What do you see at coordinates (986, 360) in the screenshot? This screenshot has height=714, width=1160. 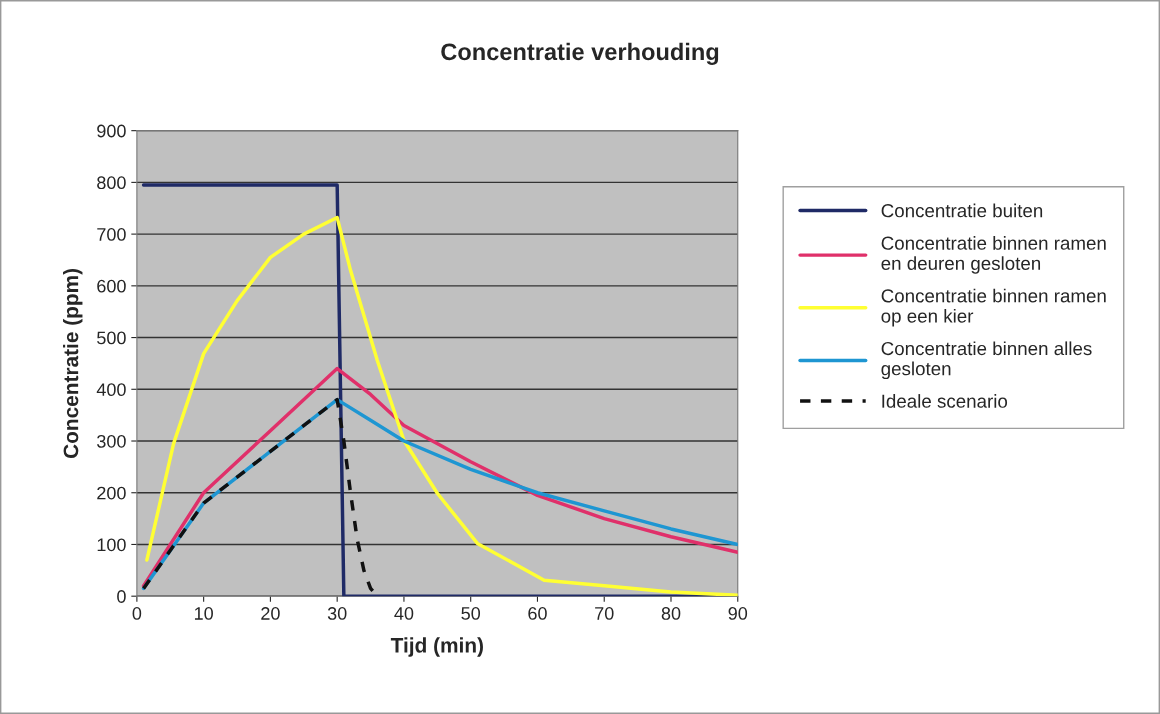 I see `legend-label: Concentratie binnen alles gesloten` at bounding box center [986, 360].